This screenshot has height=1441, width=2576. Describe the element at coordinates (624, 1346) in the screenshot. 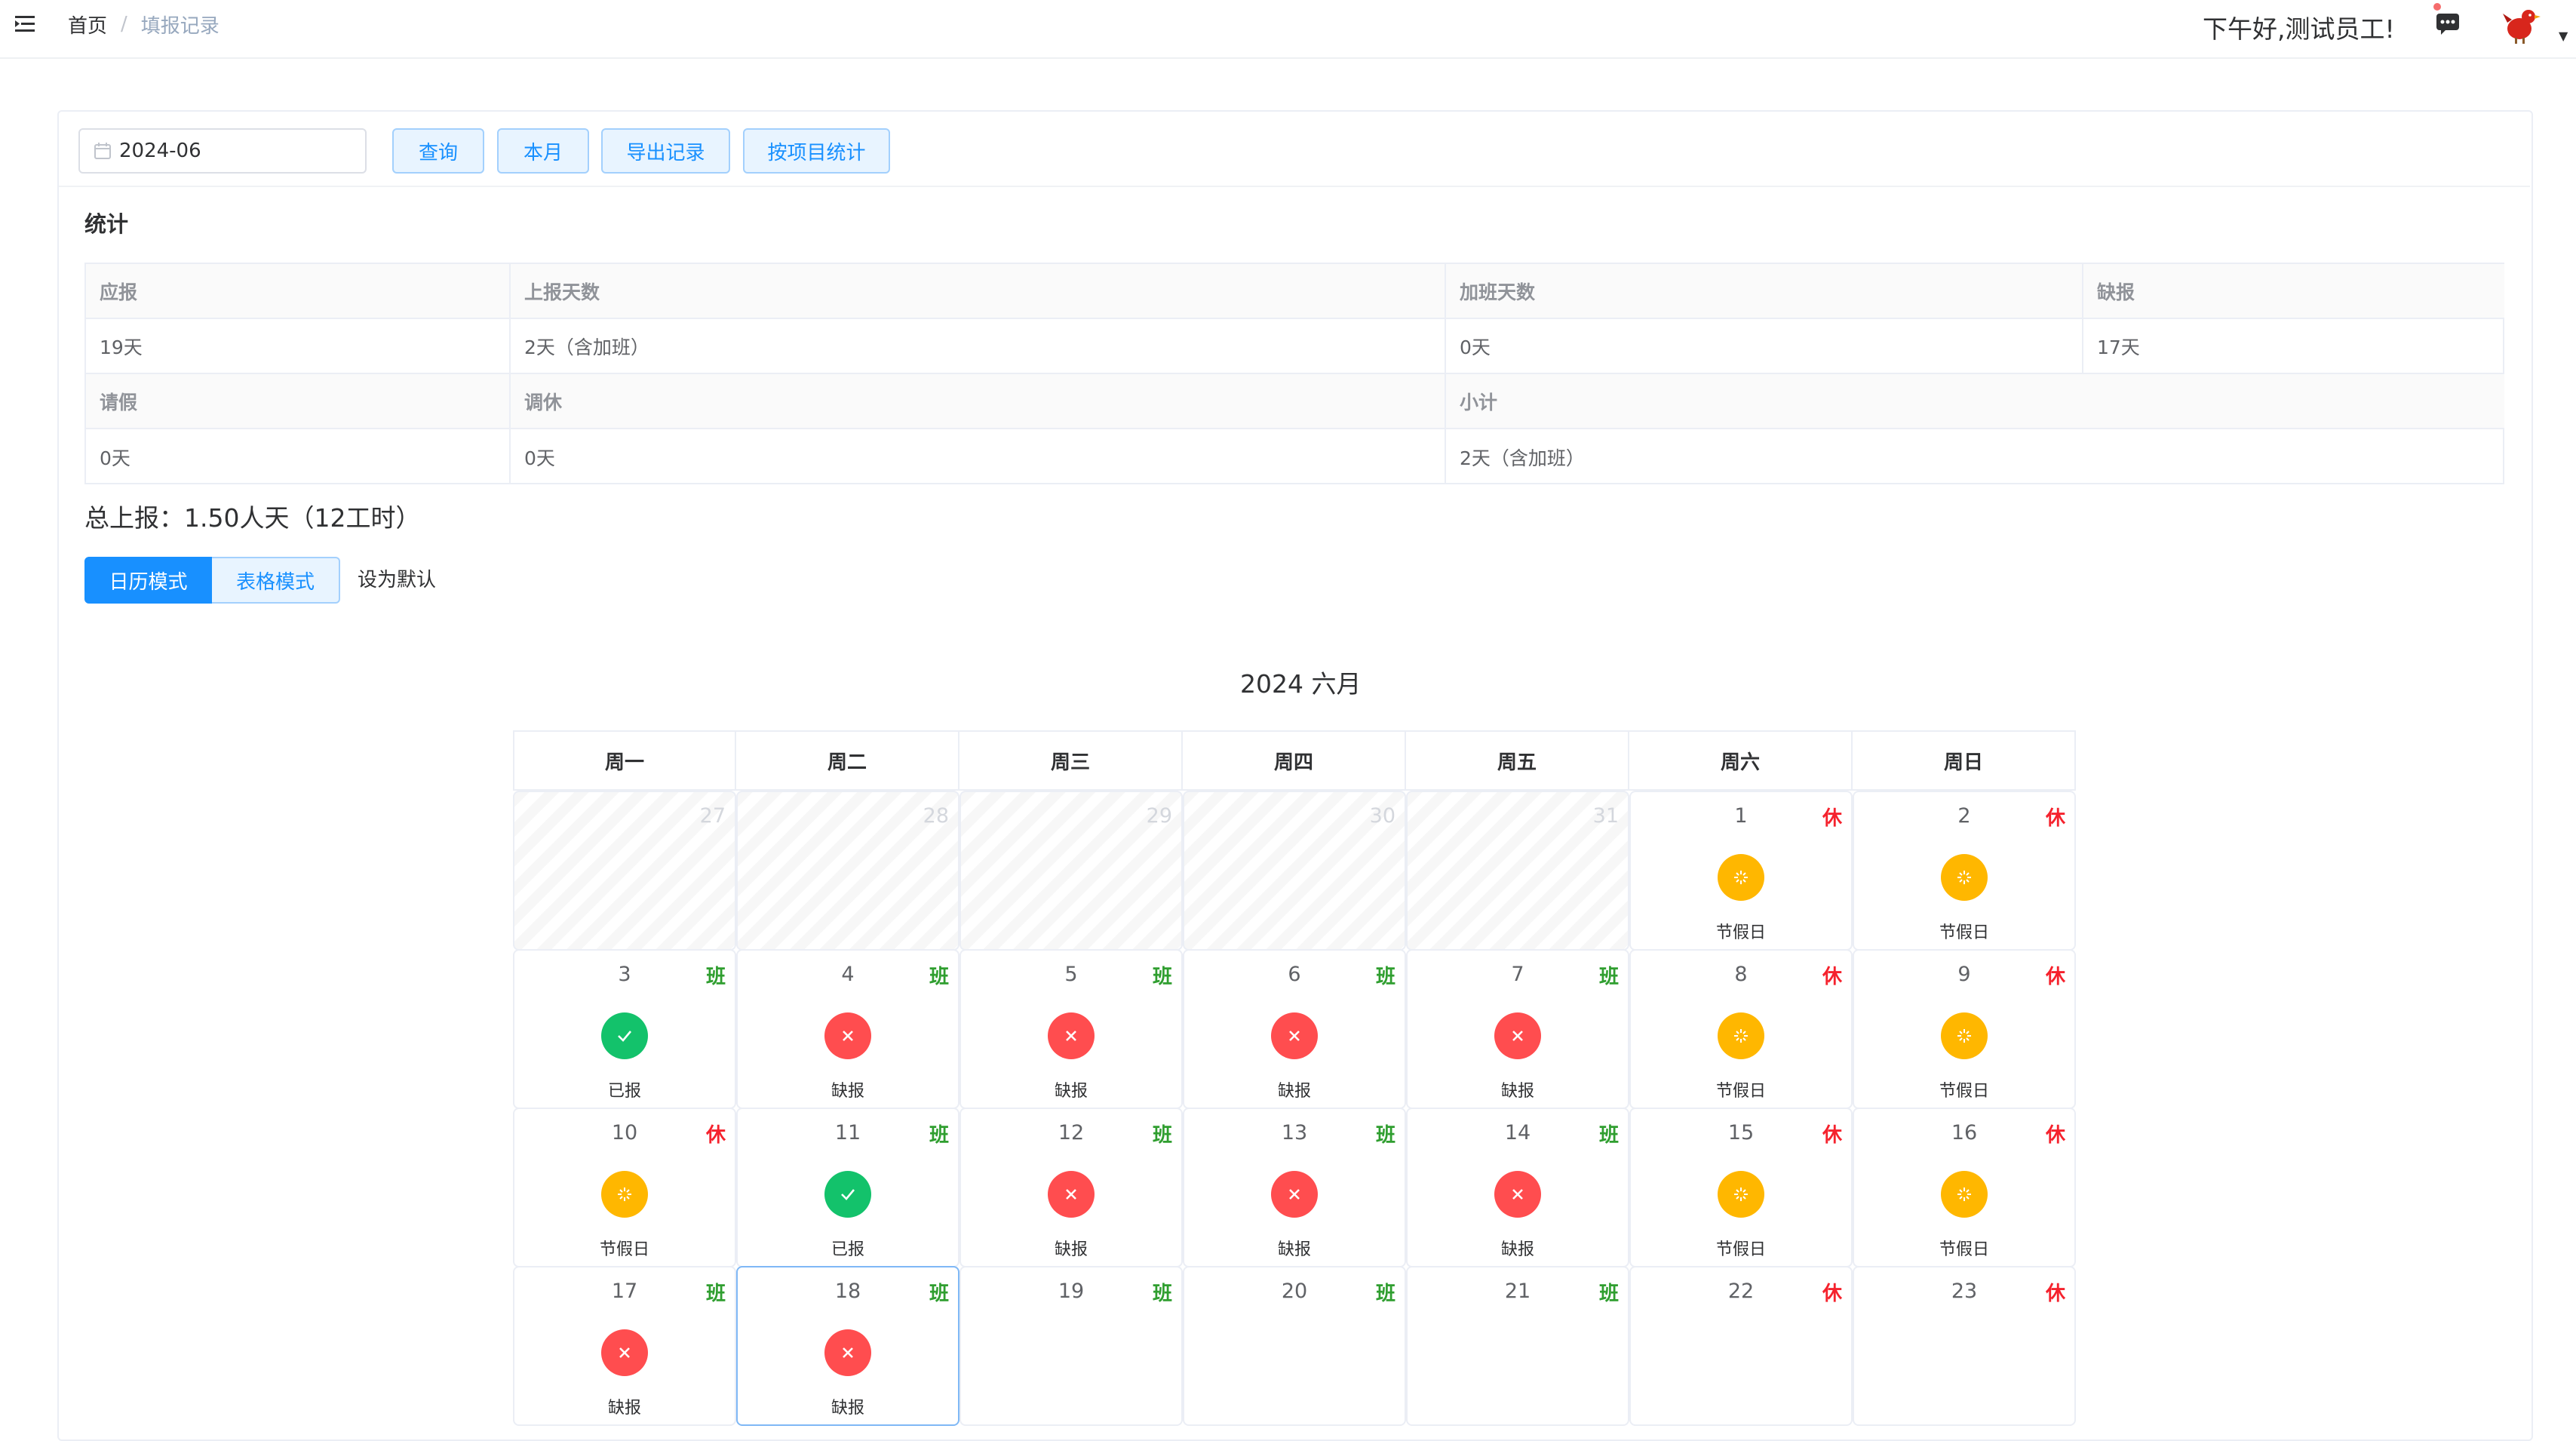

I see `calendar-day-cell: 17 班缺报` at that location.